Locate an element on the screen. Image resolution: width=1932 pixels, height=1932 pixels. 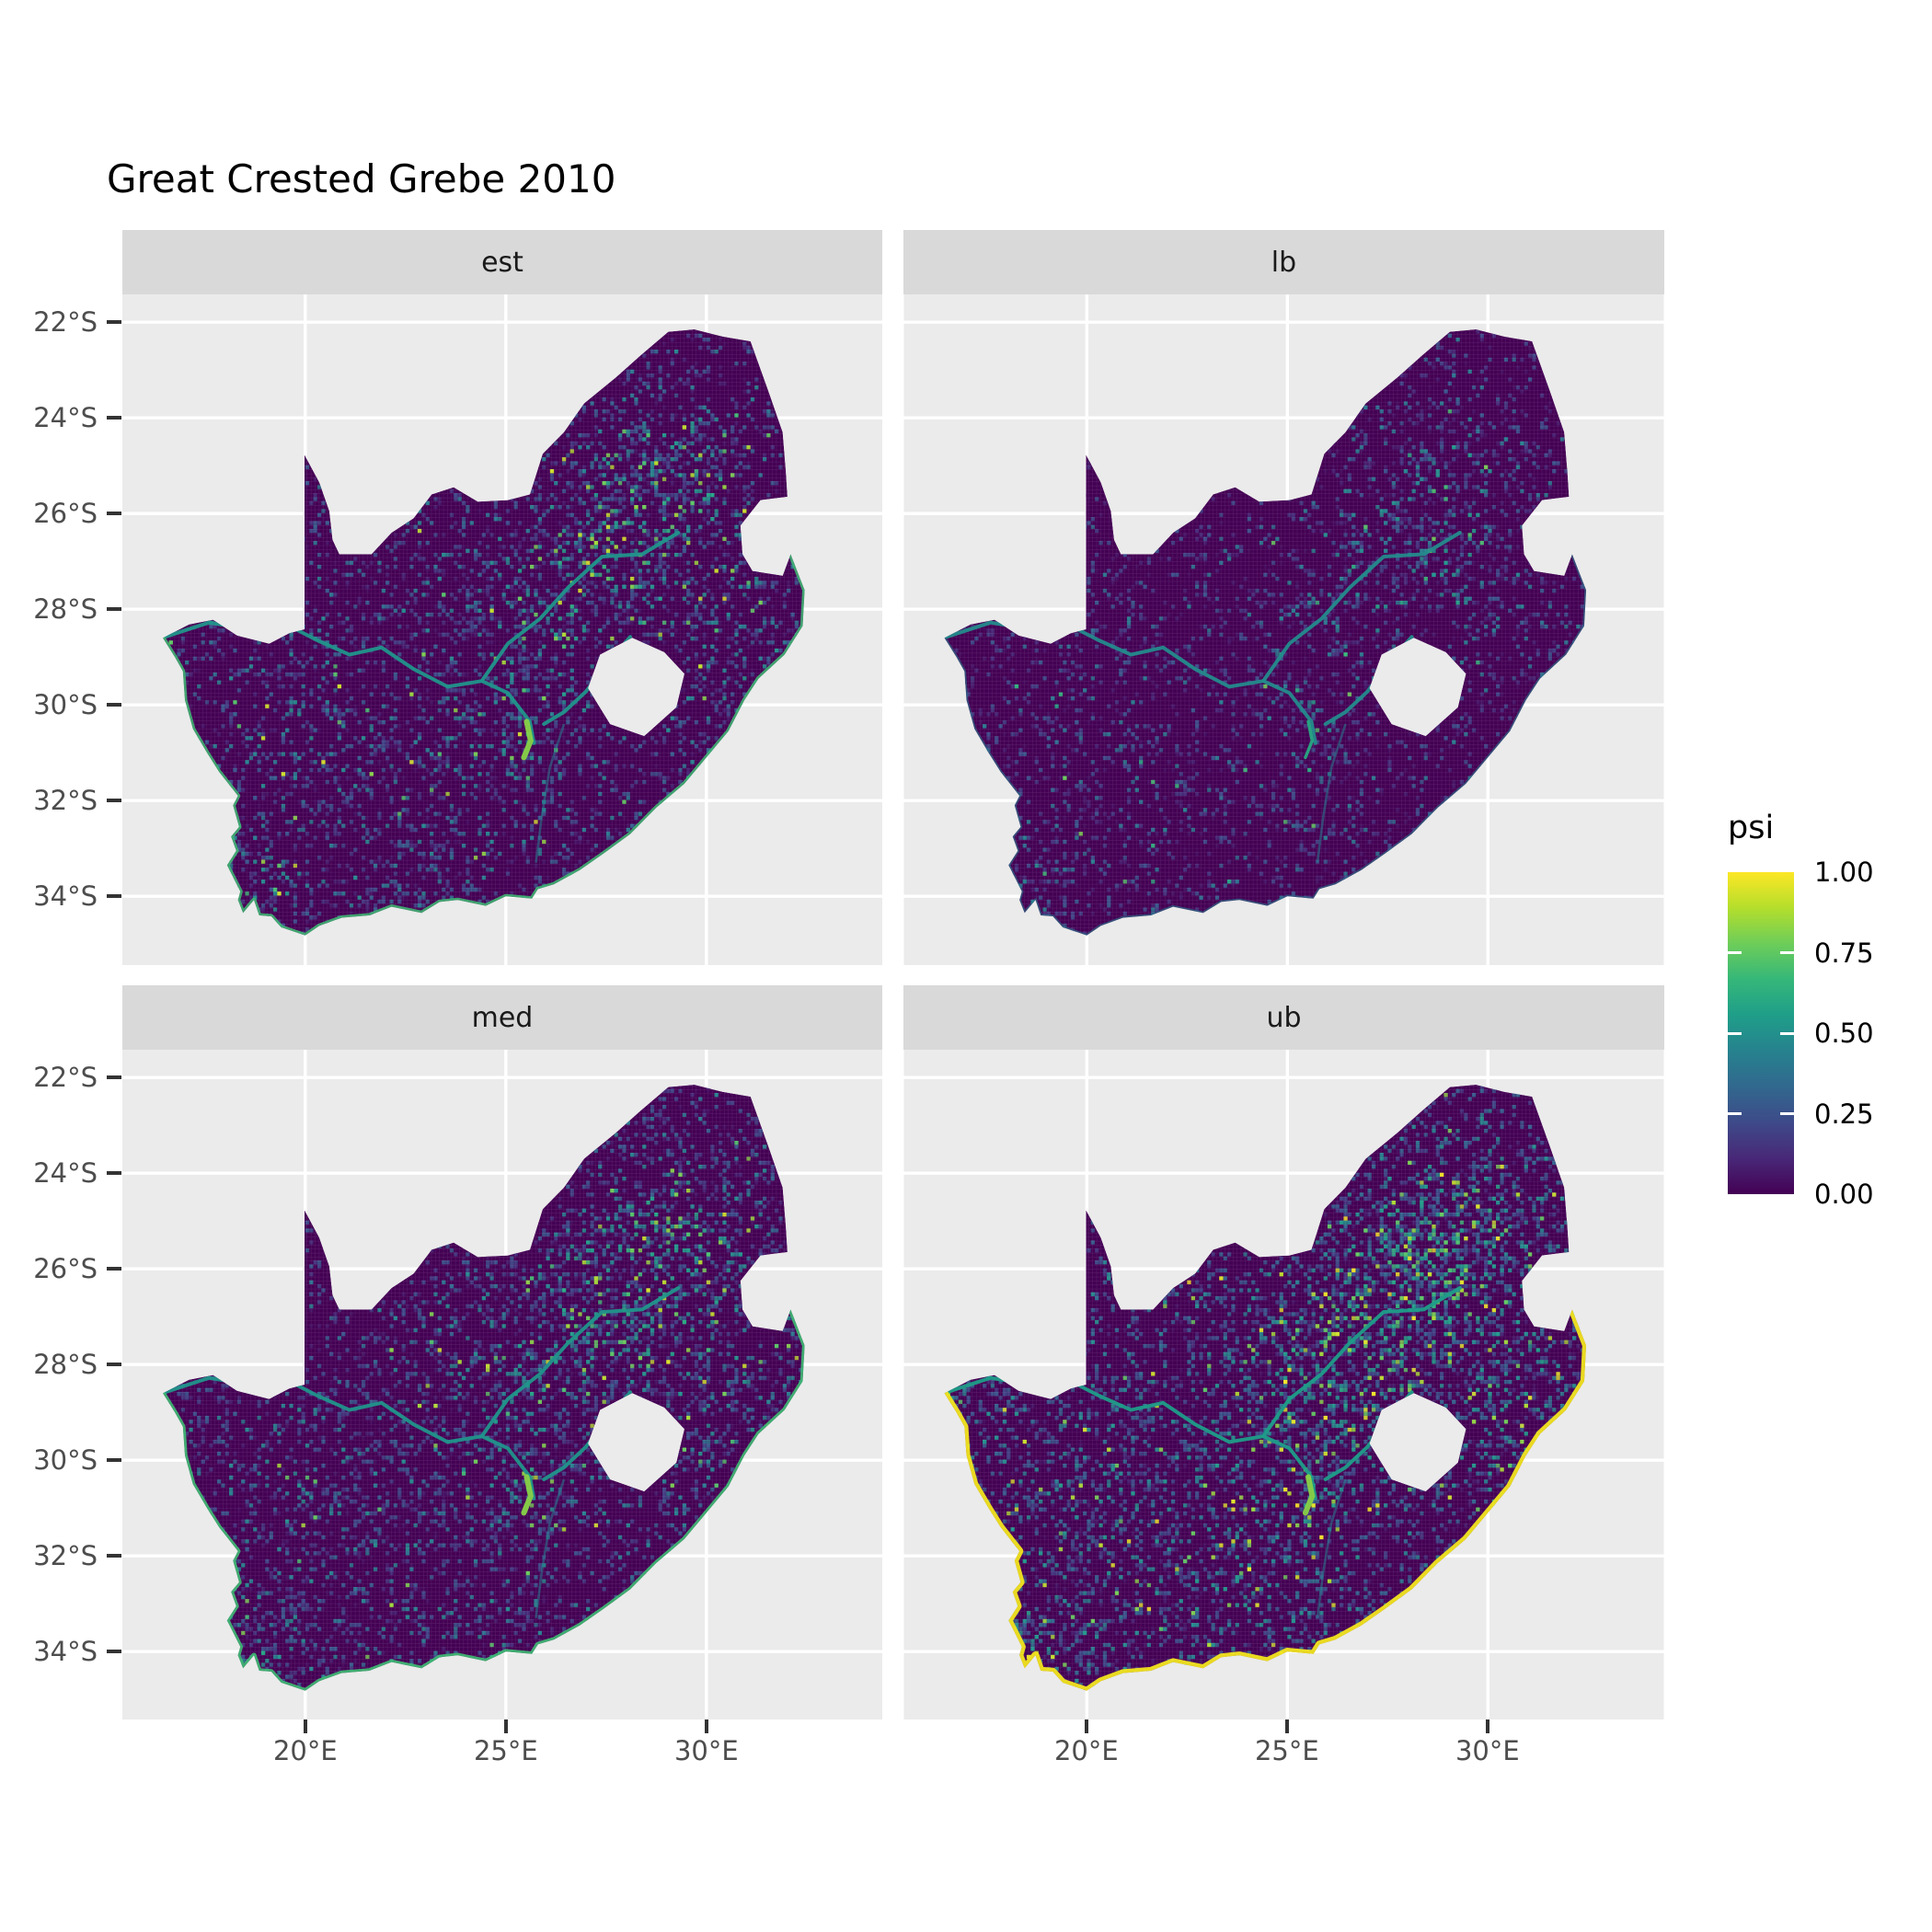
map-panel-med is located at coordinates (502, 1384).